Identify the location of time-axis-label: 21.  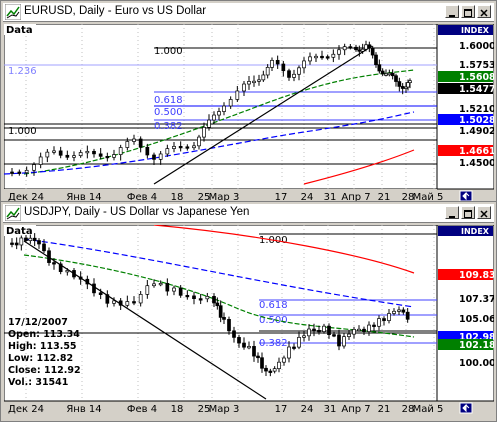
(384, 409).